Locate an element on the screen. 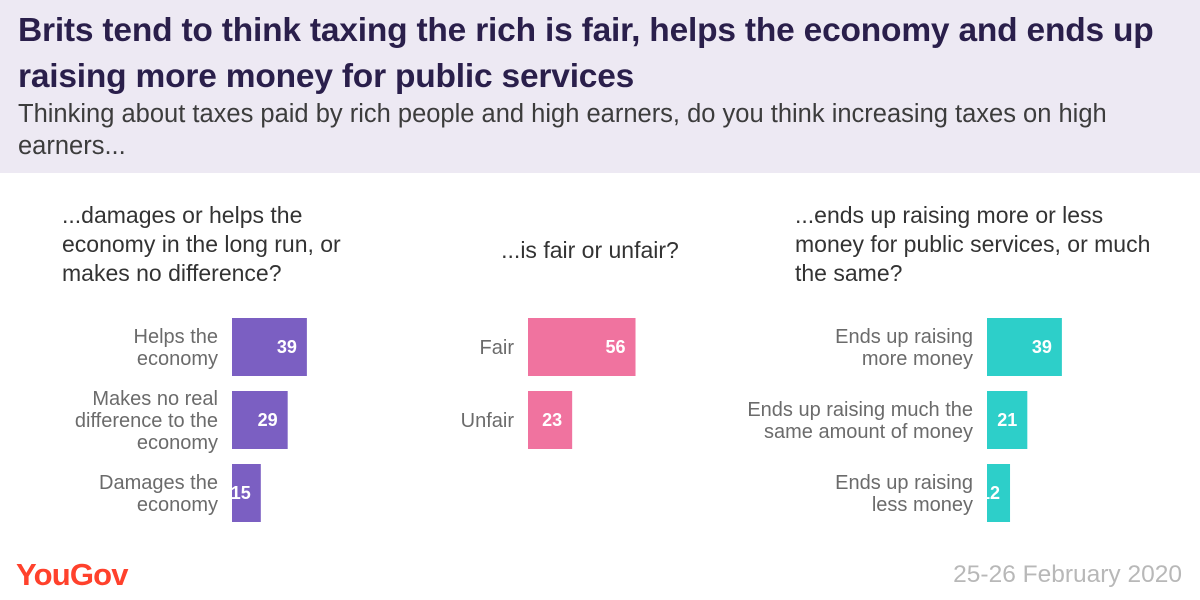 The image size is (1200, 600). bar-value-label: 23 is located at coordinates (552, 420).